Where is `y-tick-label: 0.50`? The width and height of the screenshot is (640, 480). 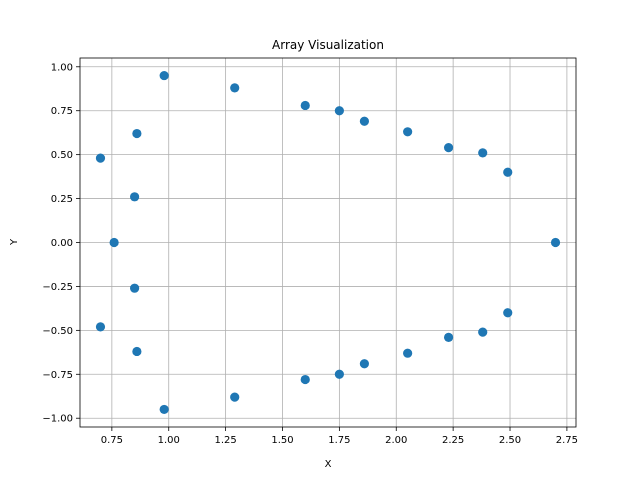
y-tick-label: 0.50 is located at coordinates (62, 155).